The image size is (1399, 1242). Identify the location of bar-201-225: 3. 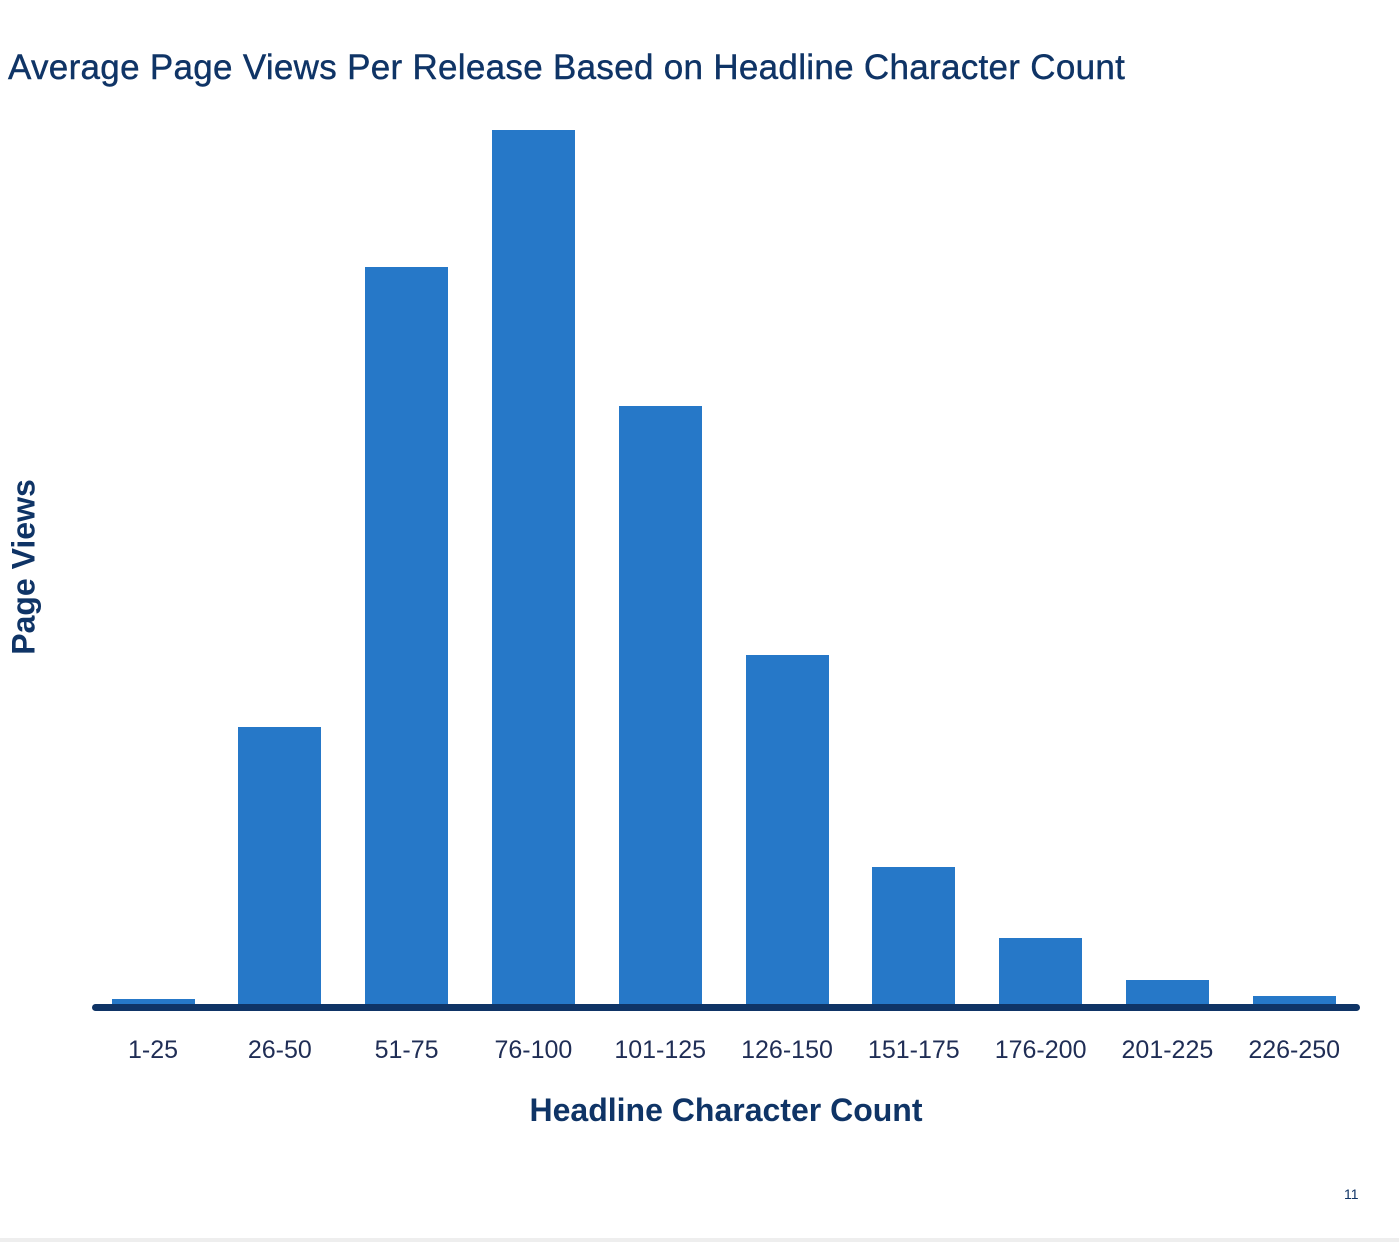
(1167, 992).